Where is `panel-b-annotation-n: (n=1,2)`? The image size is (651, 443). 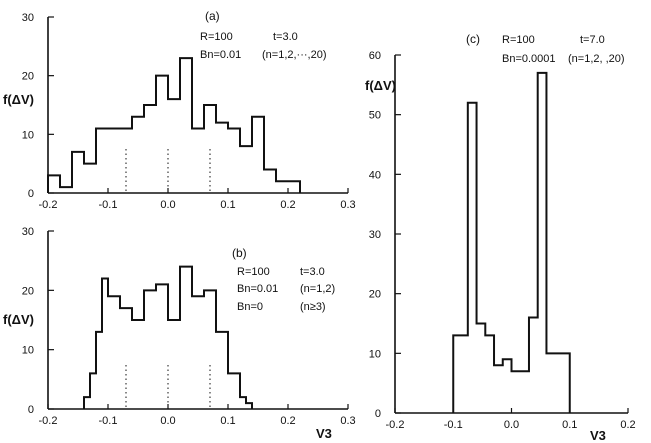
panel-b-annotation-n: (n=1,2) is located at coordinates (317, 289).